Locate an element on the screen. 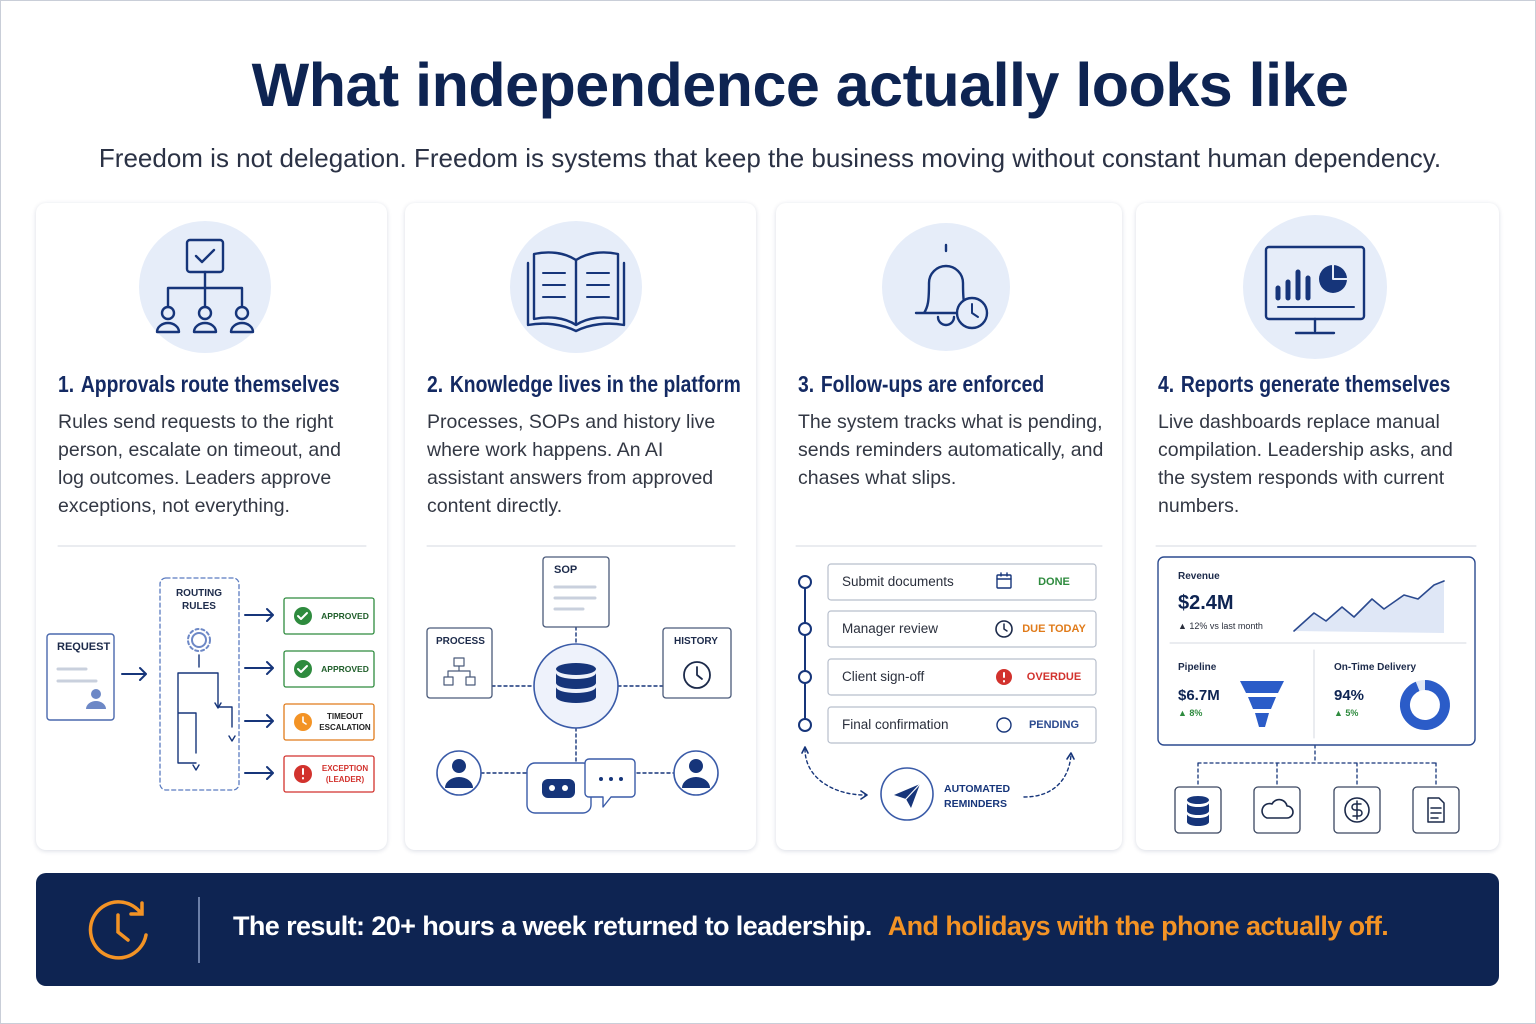  card-number: 2. is located at coordinates (435, 384).